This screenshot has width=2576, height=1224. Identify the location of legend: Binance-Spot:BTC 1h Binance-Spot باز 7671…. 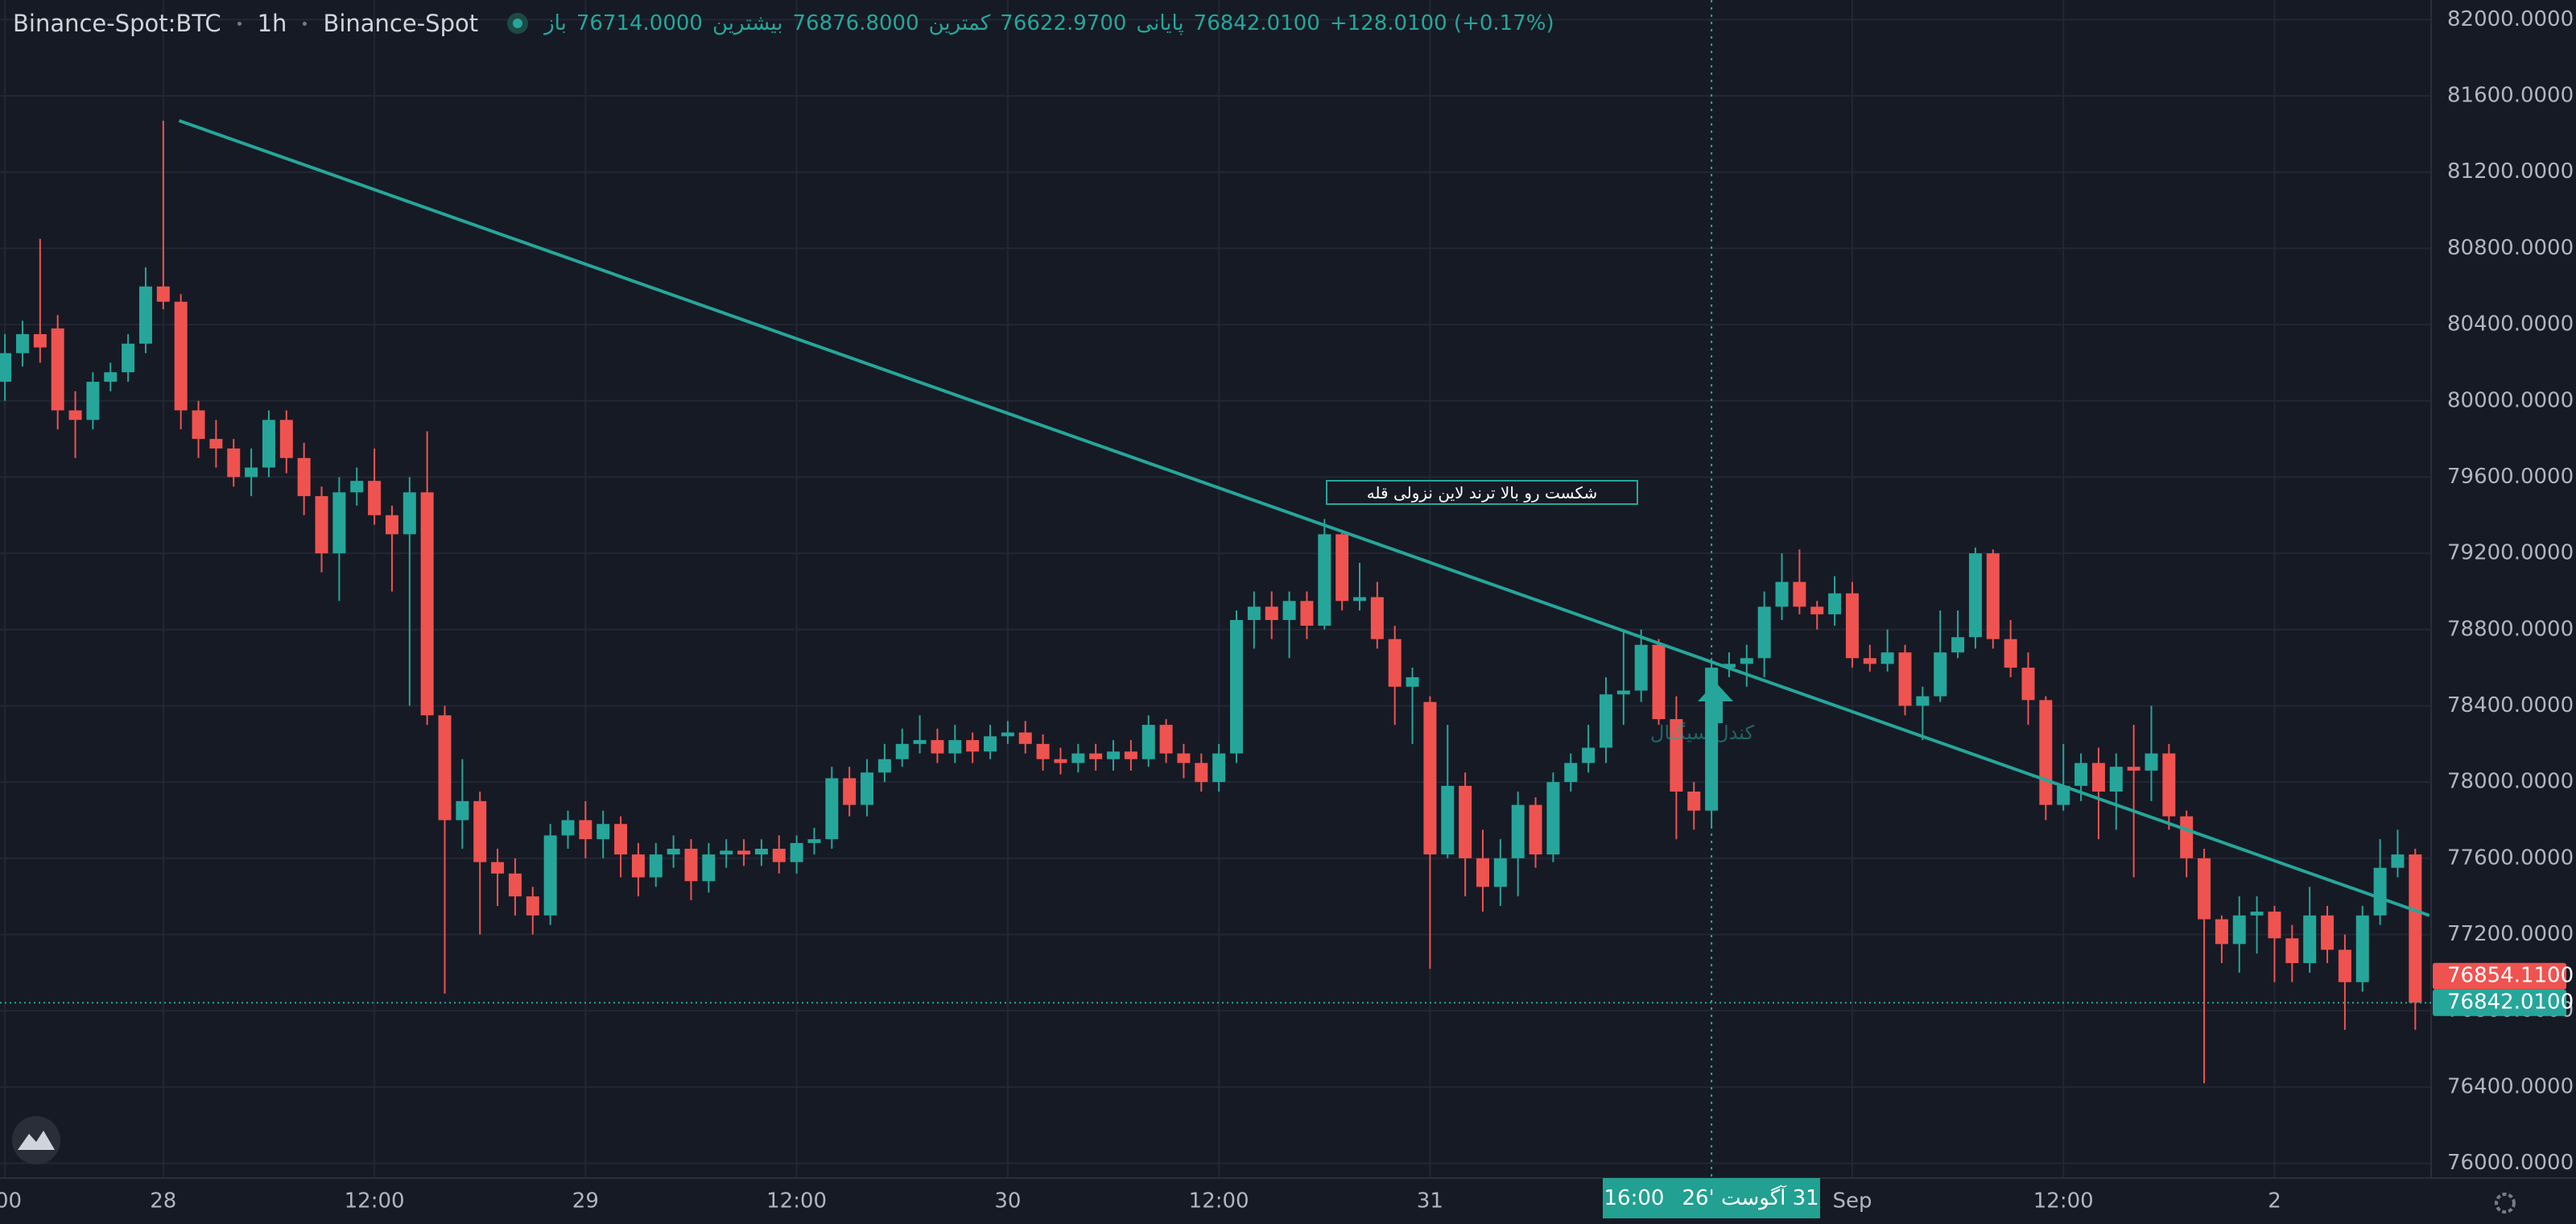
(783, 23).